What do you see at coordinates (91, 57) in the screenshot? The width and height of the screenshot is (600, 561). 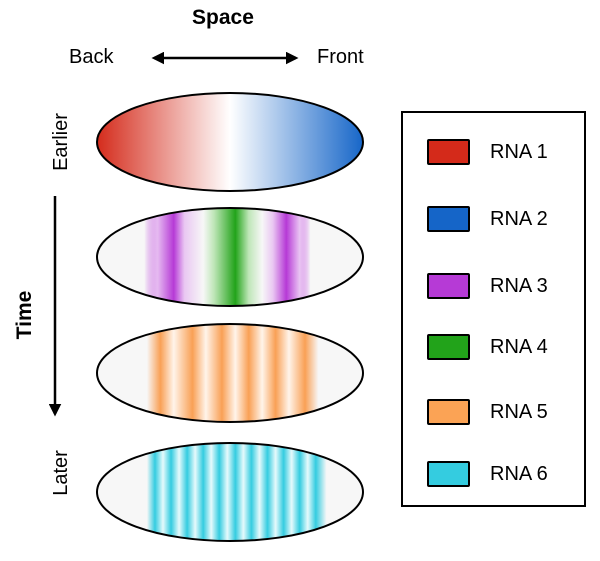 I see `back-label: Back` at bounding box center [91, 57].